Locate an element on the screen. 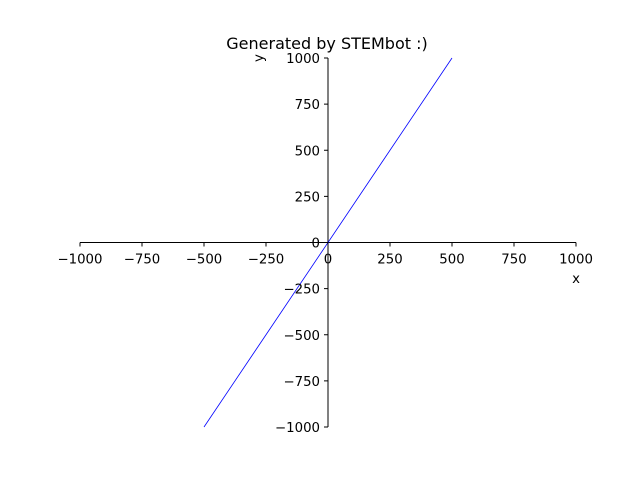  y-tick-label: 750 is located at coordinates (307, 105).